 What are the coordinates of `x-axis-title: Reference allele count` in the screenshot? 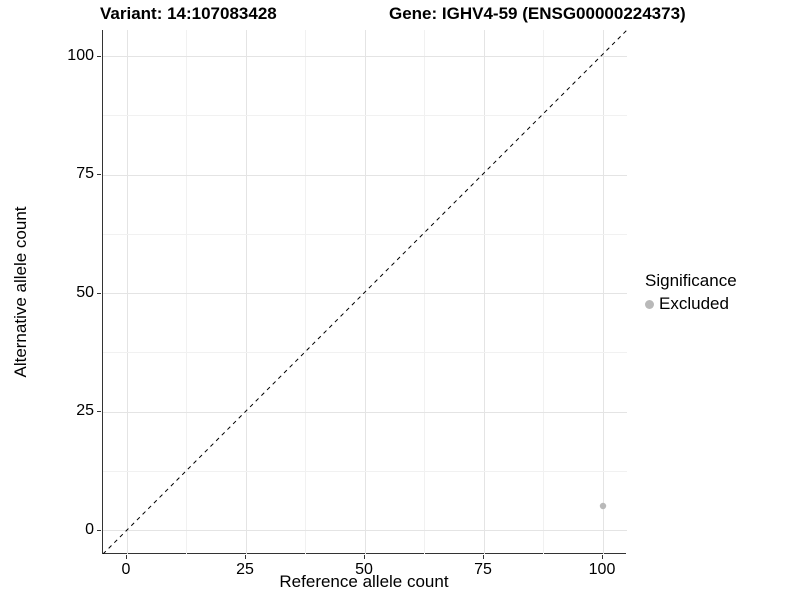 It's located at (364, 581).